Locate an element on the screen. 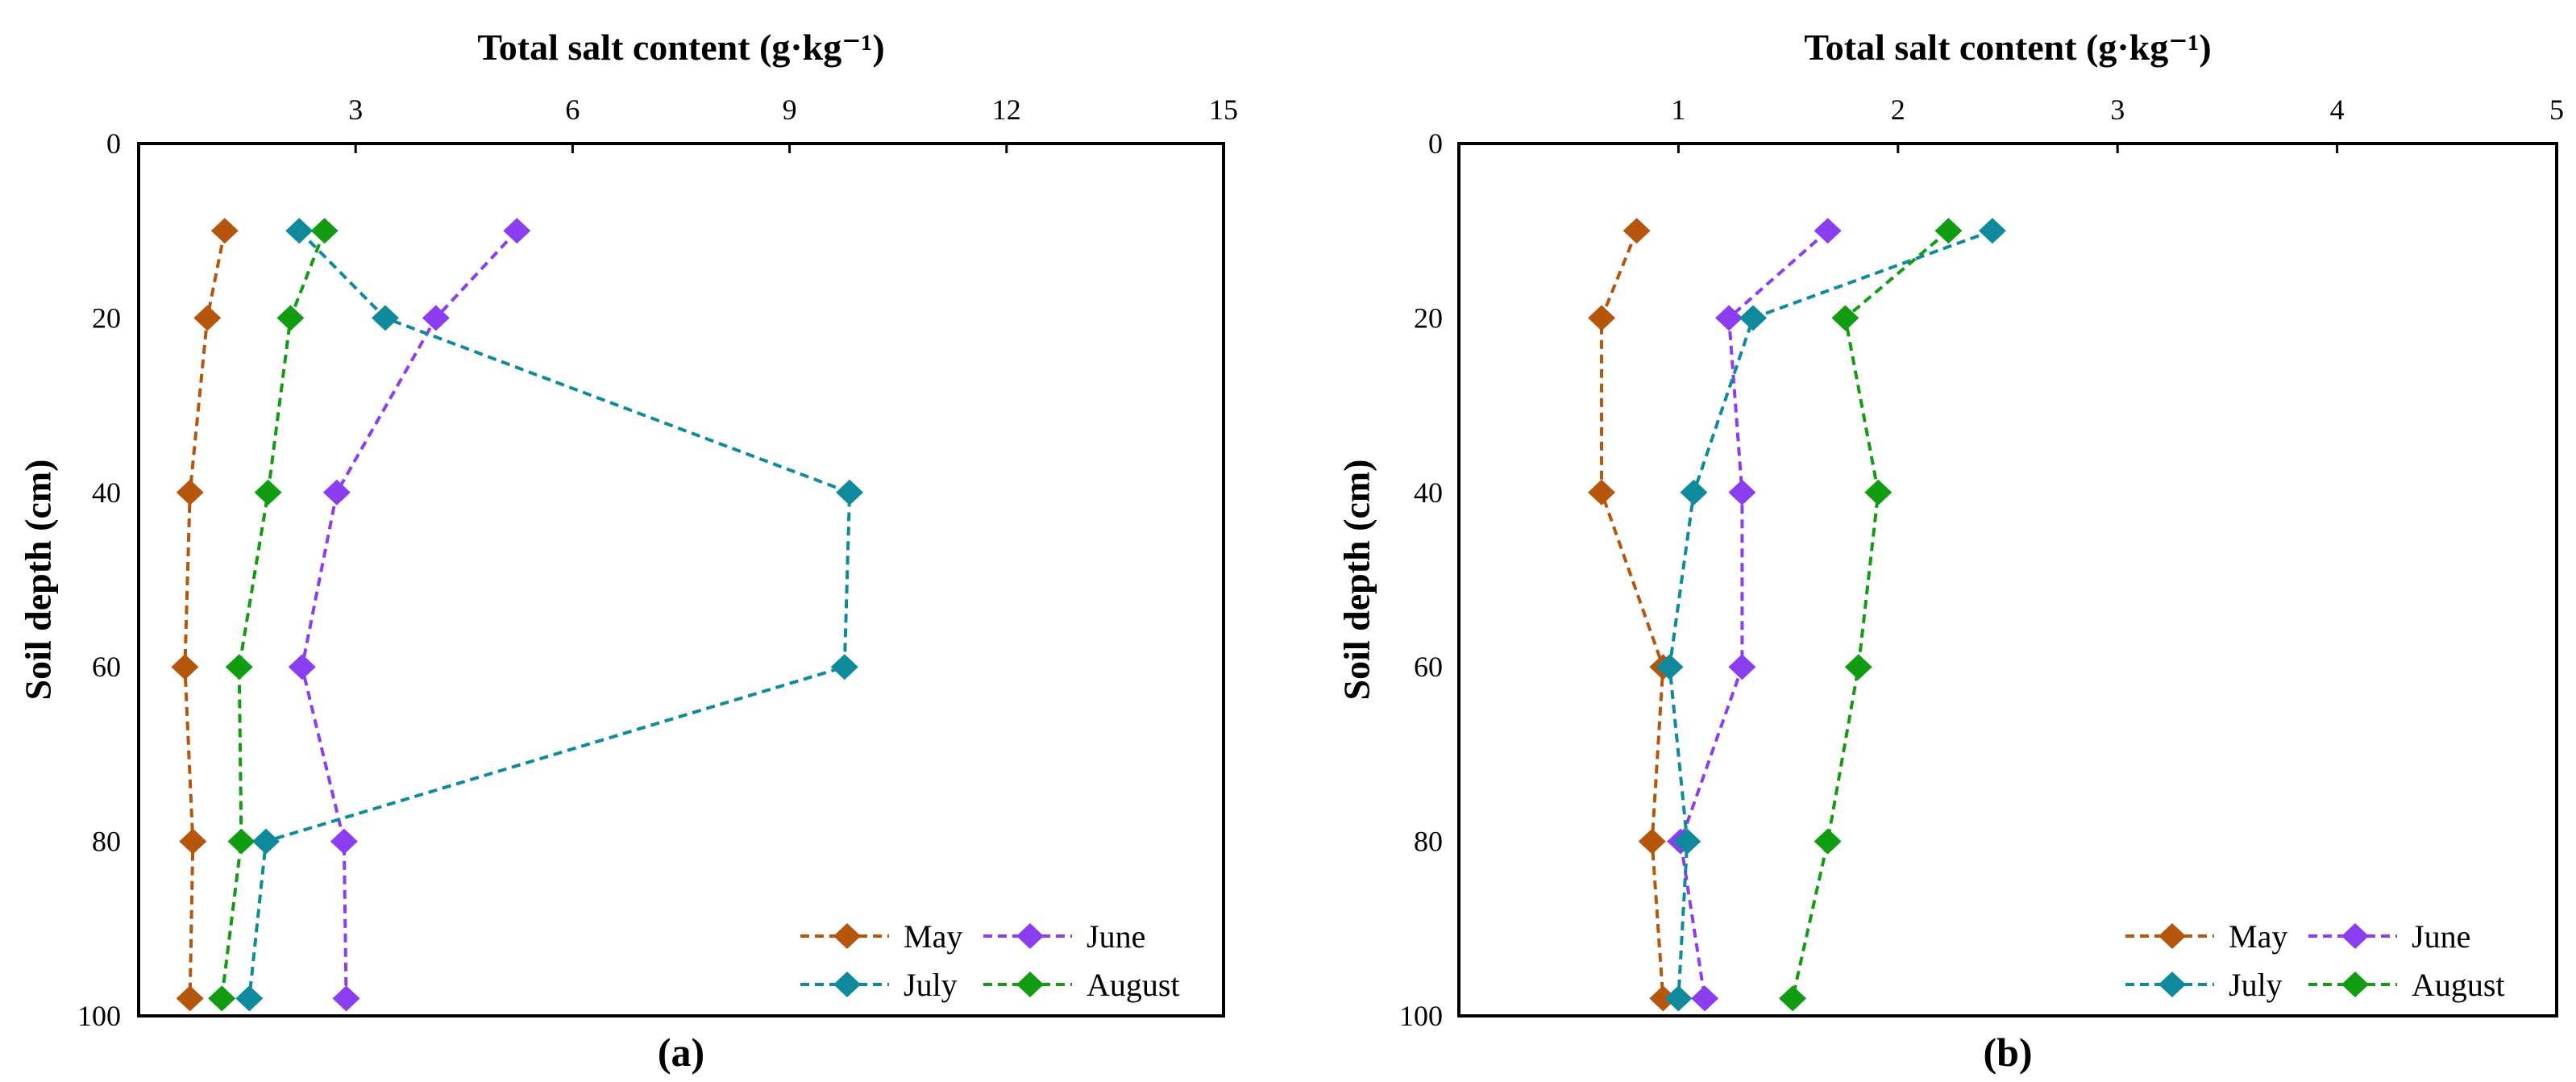 The image size is (2576, 1082). series-july is located at coordinates (1831, 615).